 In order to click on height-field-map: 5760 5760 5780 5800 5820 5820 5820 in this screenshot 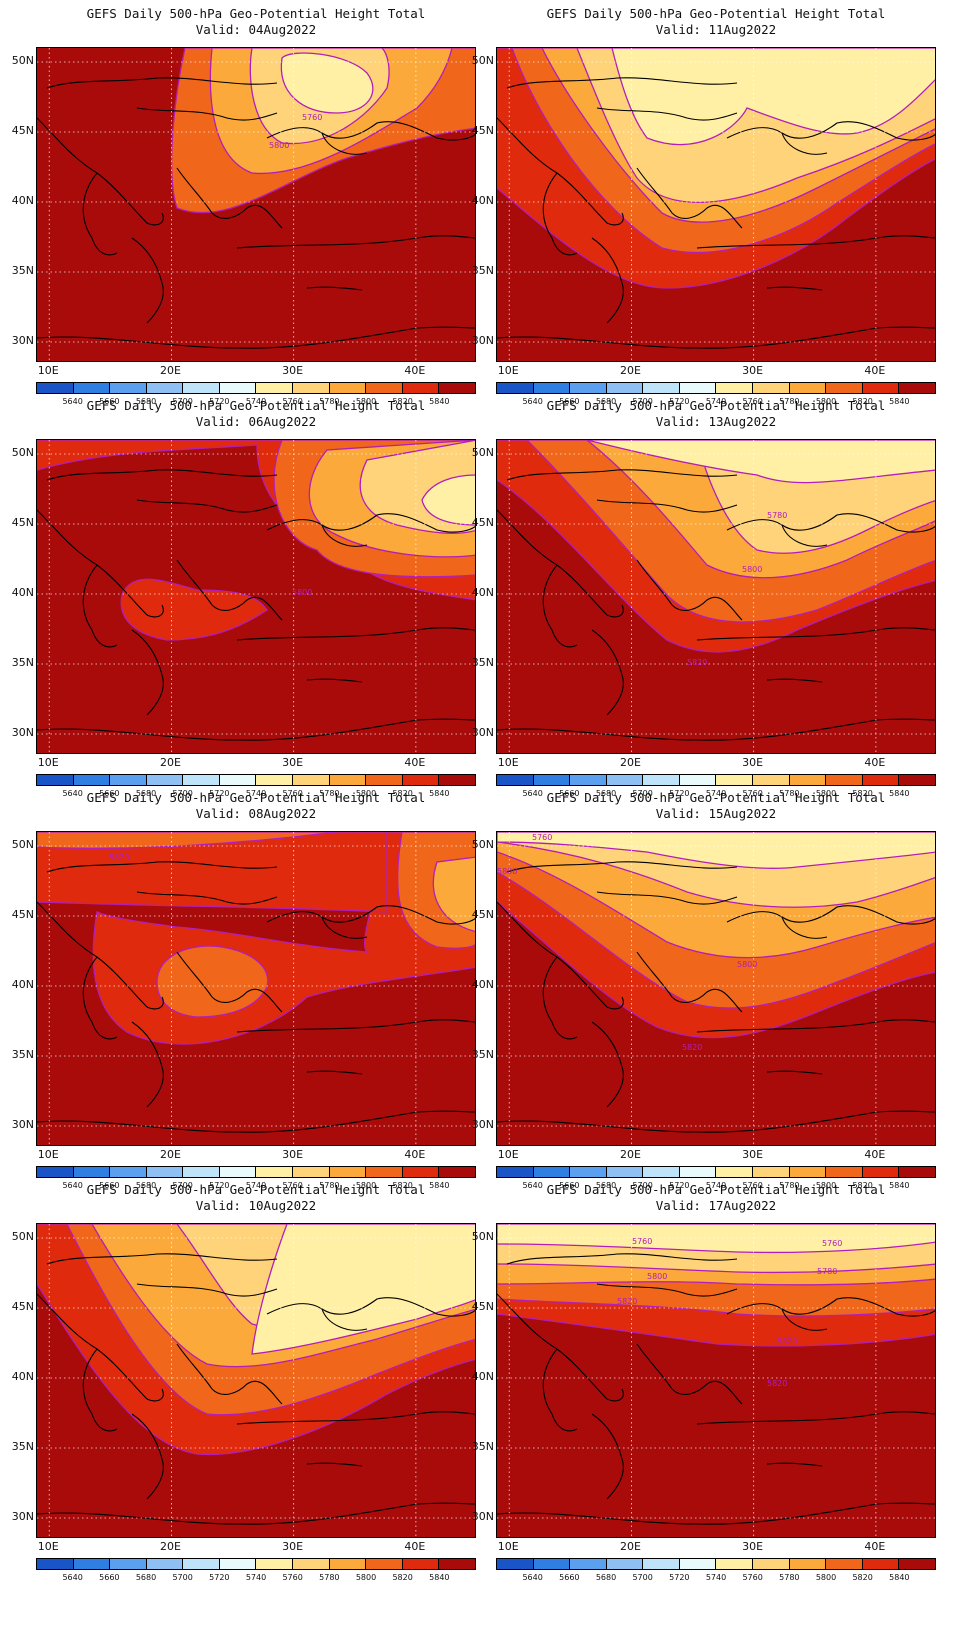, I will do `click(716, 1380)`.